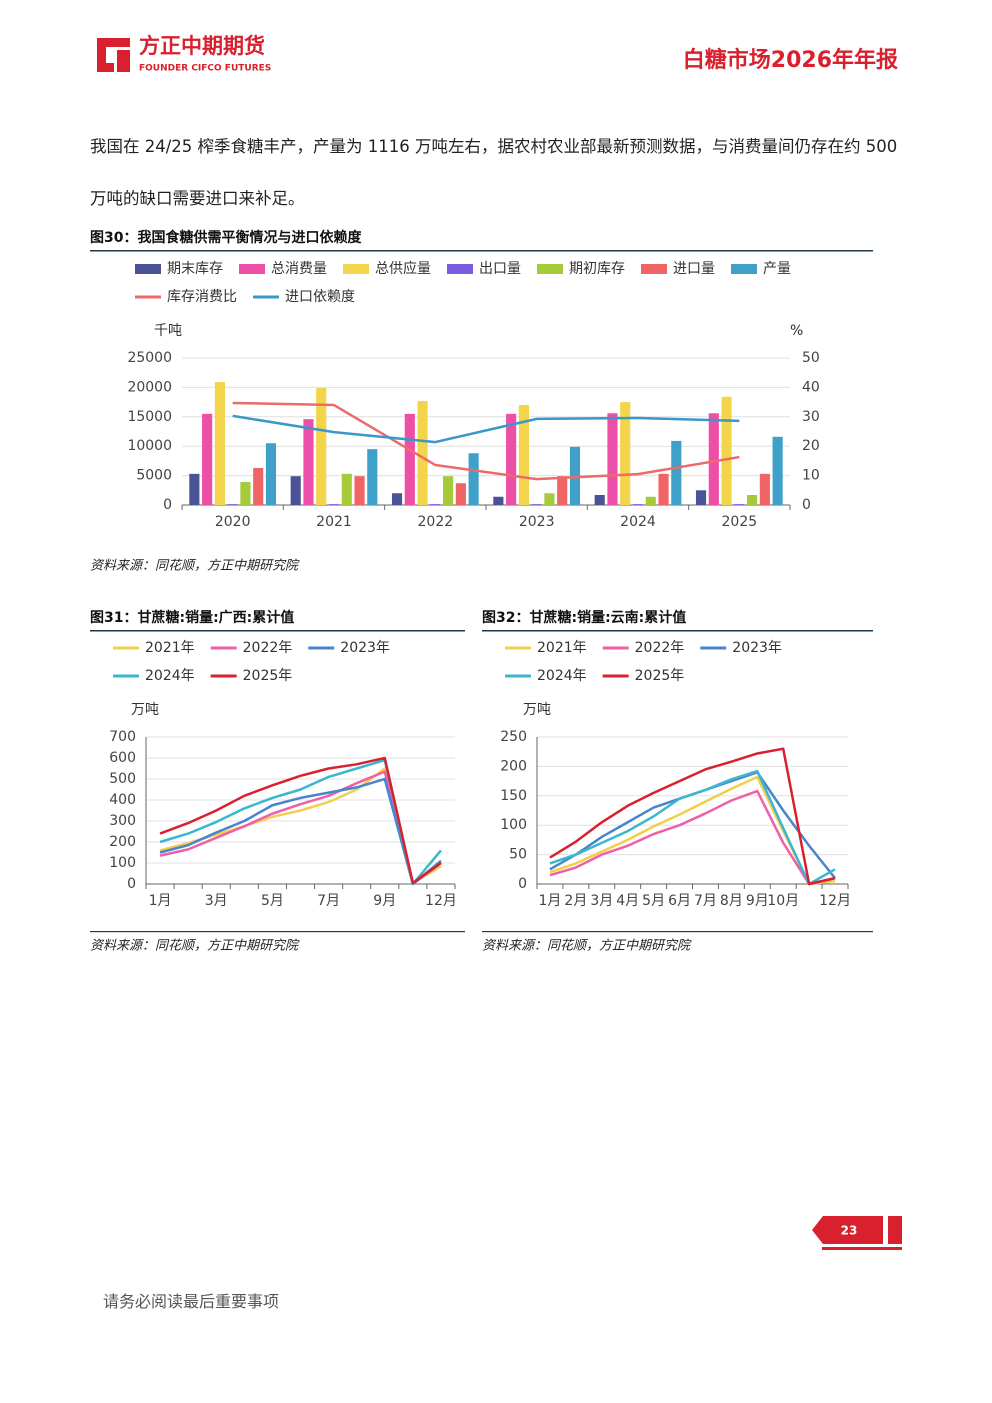 Image resolution: width=992 pixels, height=1403 pixels. I want to click on legend-label: 出口量, so click(500, 269).